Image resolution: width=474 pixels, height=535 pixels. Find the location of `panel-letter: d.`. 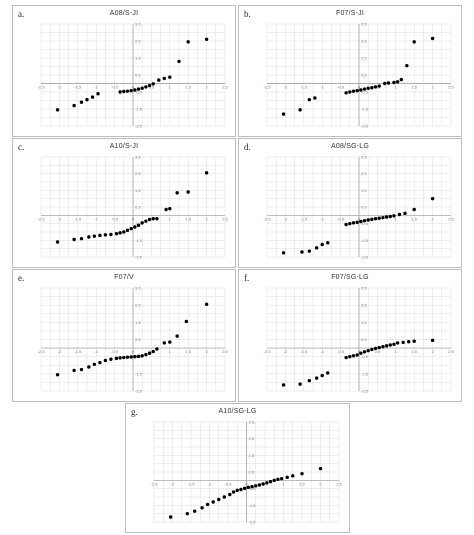

panel-letter: d. is located at coordinates (247, 147).